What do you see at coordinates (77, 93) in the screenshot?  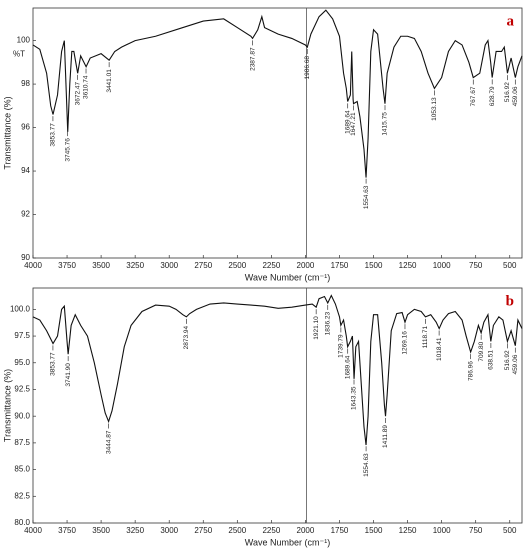 I see `annotation-label: 3672.47` at bounding box center [77, 93].